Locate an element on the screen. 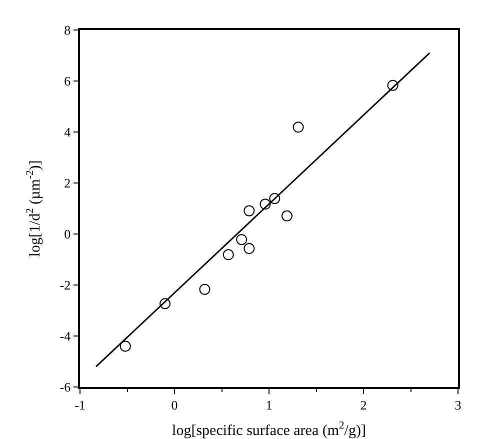  y-tick-label: -2 is located at coordinates (65, 285).